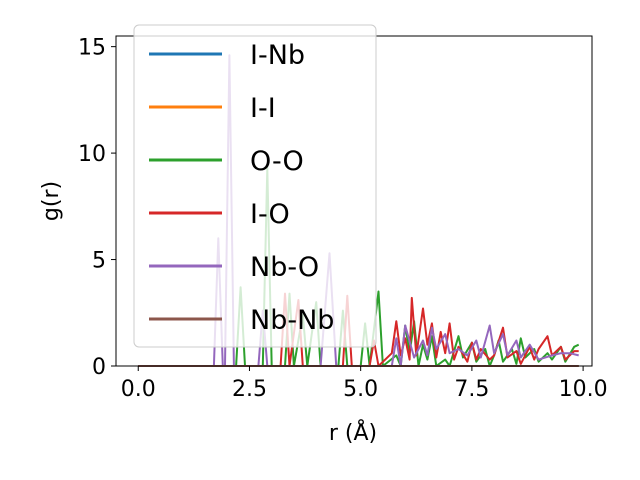 This screenshot has height=480, width=640. Describe the element at coordinates (51, 201) in the screenshot. I see `y-axis-label: g(r)` at that location.